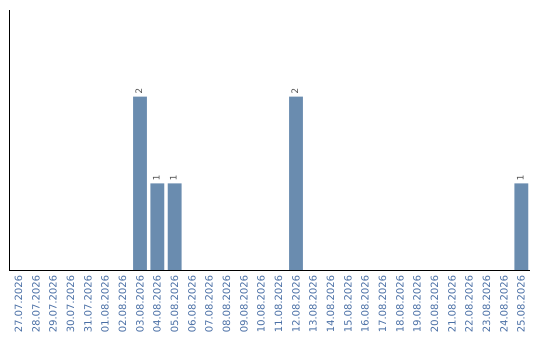 This screenshot has height=340, width=540. I want to click on x-tick-label: 16.08.2026, so click(366, 303).